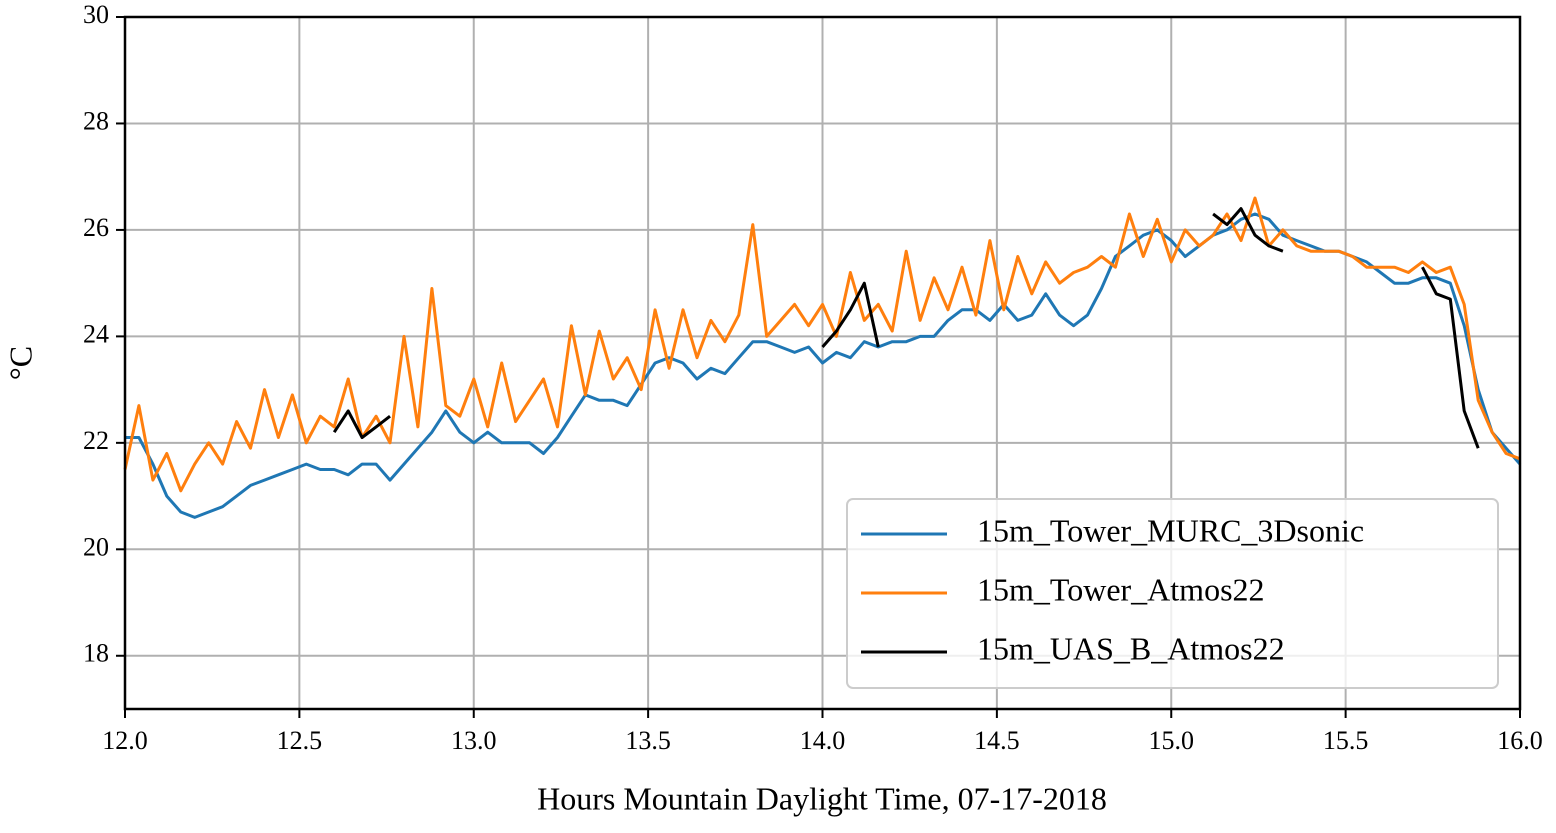 This screenshot has width=1556, height=833. Describe the element at coordinates (1121, 589) in the screenshot. I see `legend-label: 15m_Tower_Atmos22` at that location.